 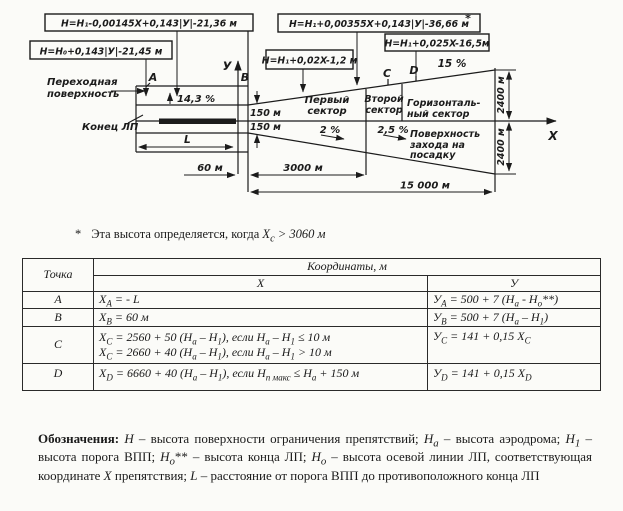 What do you see at coordinates (330, 130) in the screenshot?
I see `sector1-slope-label: 2 %` at bounding box center [330, 130].